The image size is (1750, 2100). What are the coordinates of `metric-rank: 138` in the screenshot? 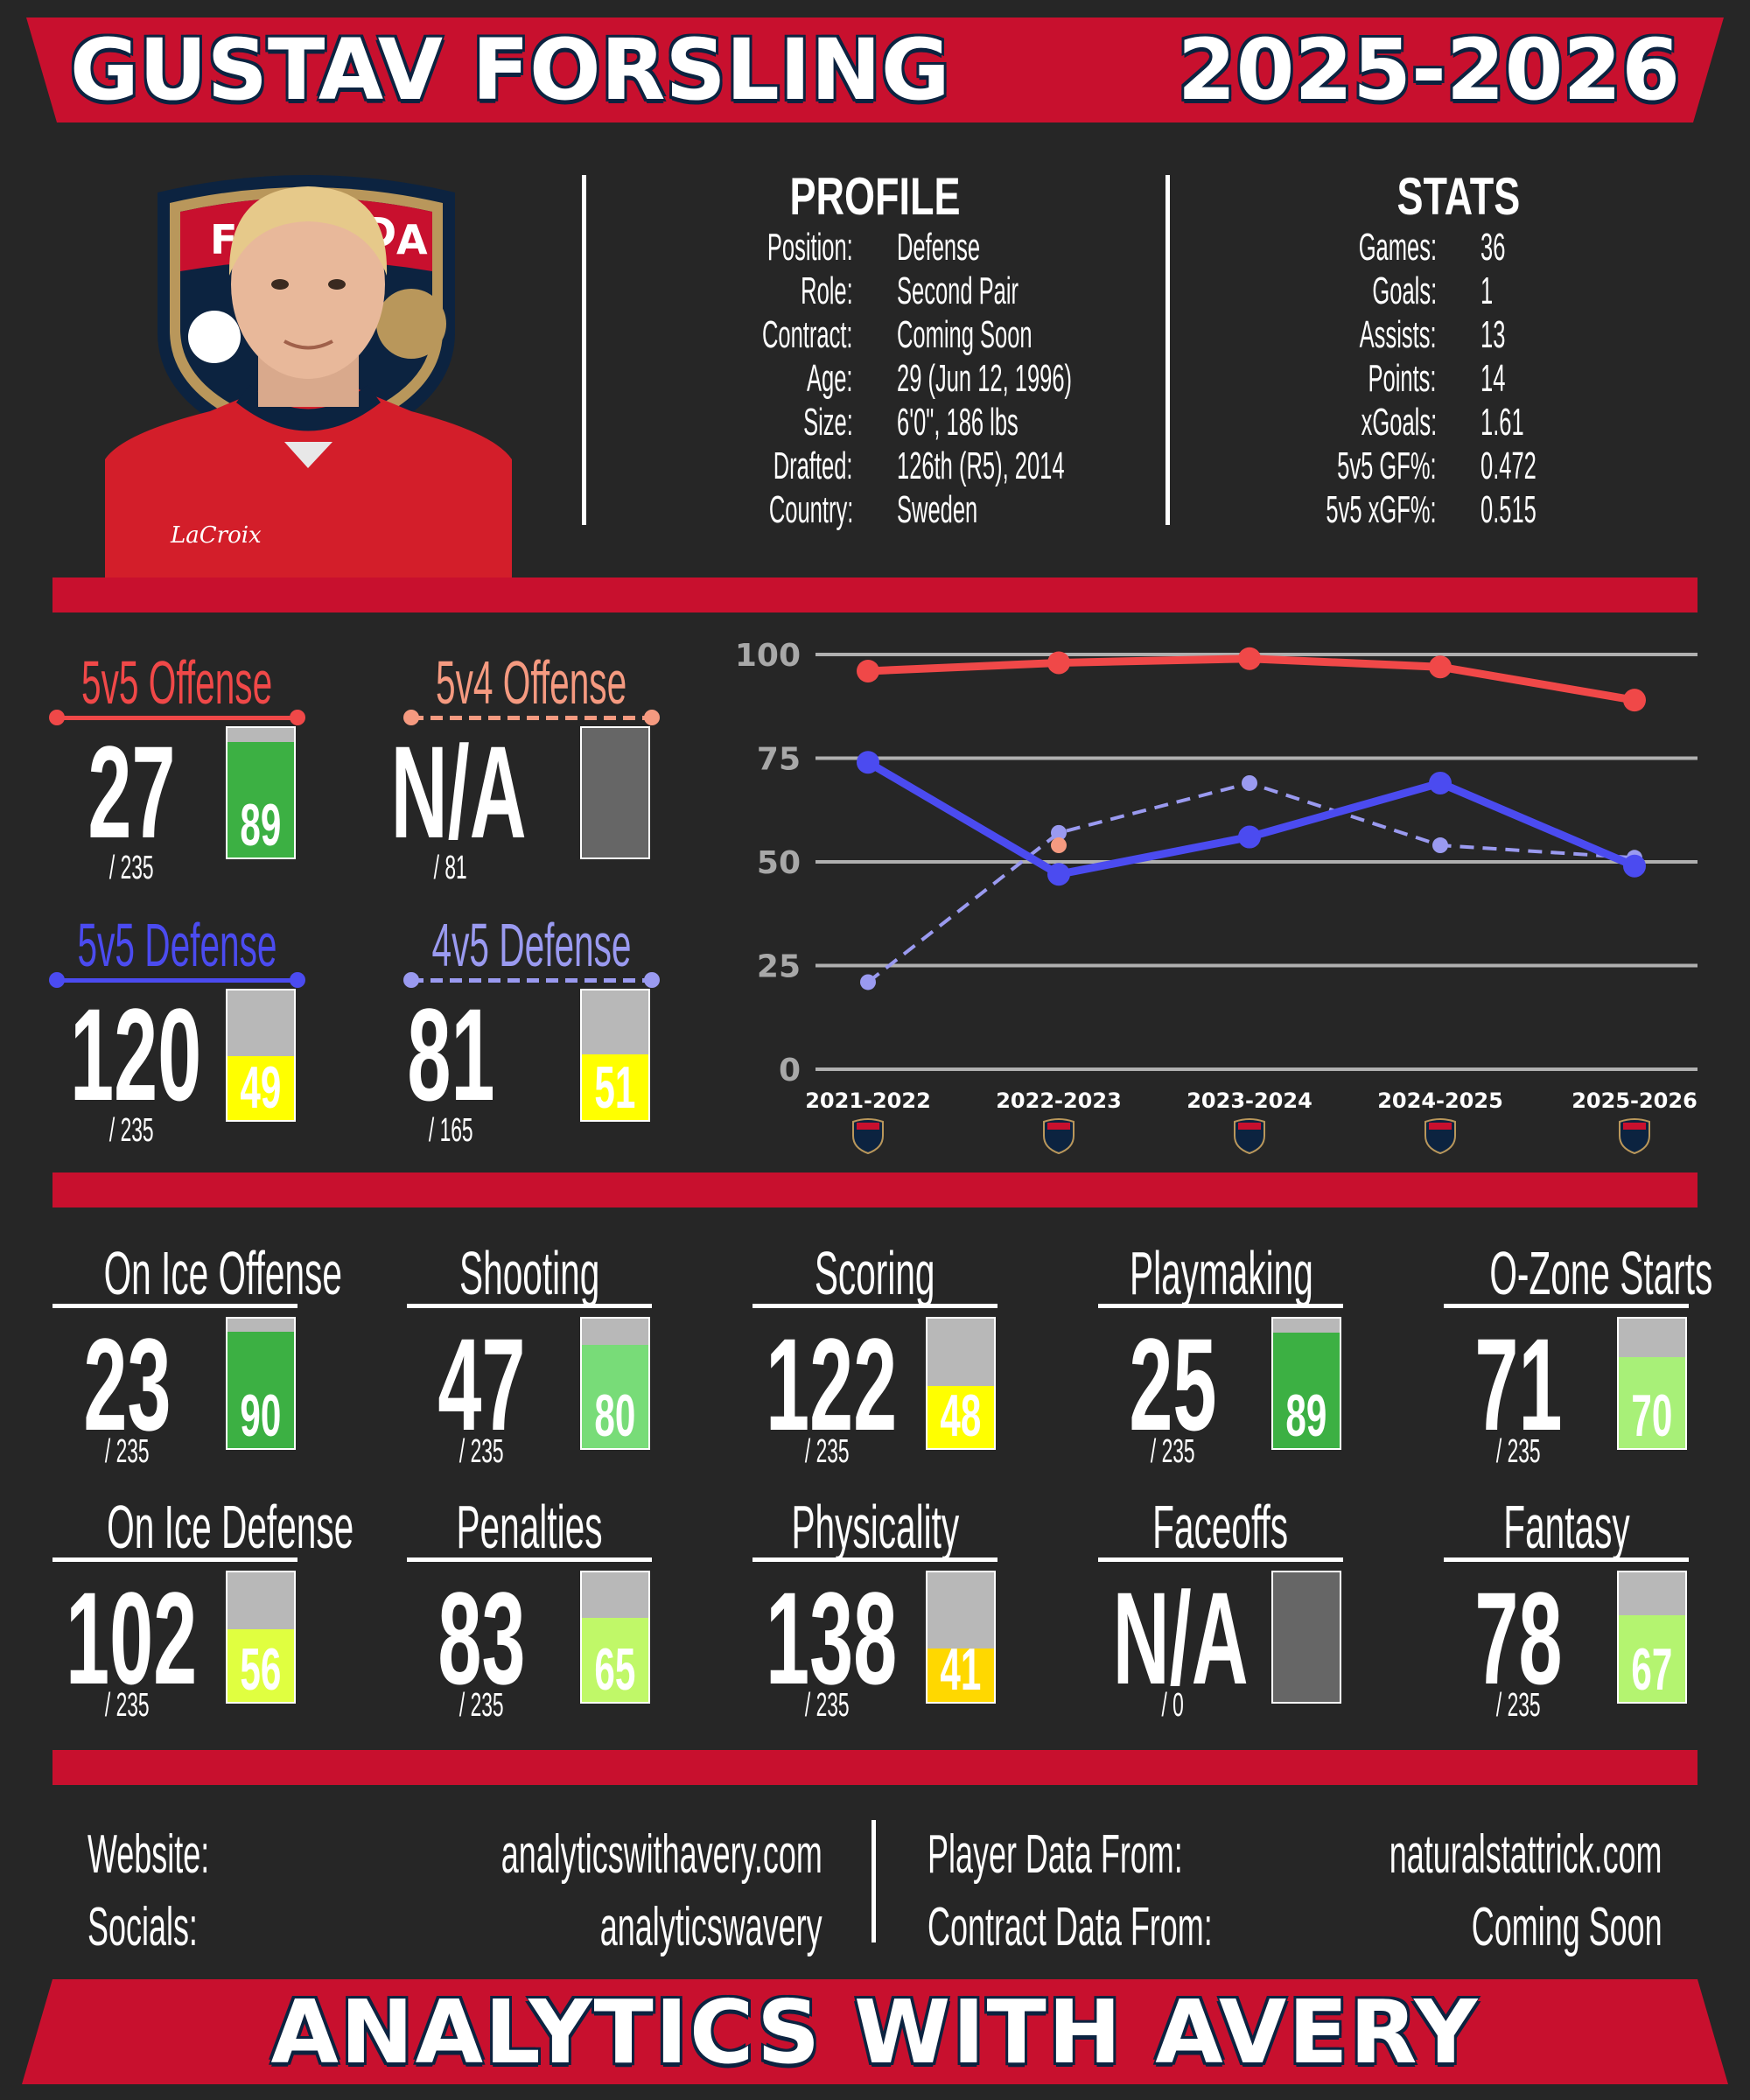 It's located at (832, 1638).